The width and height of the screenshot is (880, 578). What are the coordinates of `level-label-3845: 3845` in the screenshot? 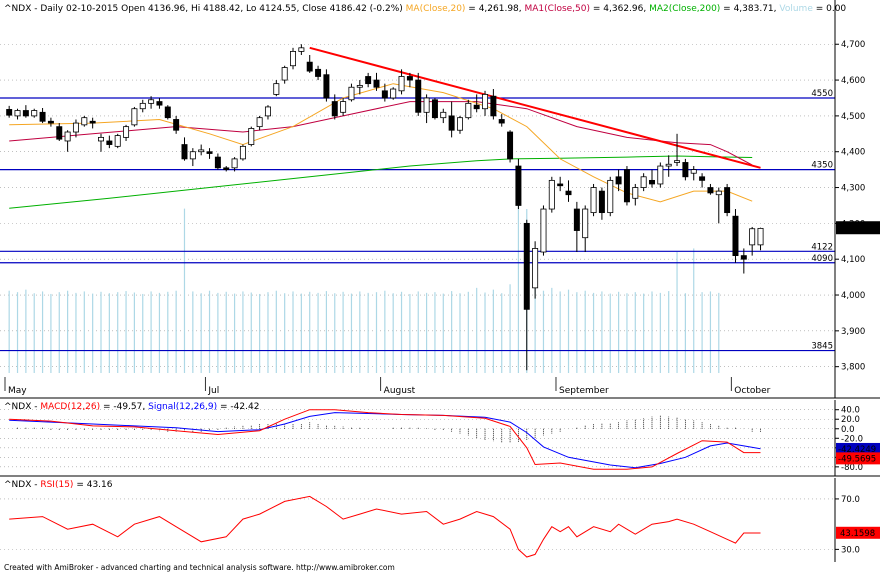 It's located at (822, 347).